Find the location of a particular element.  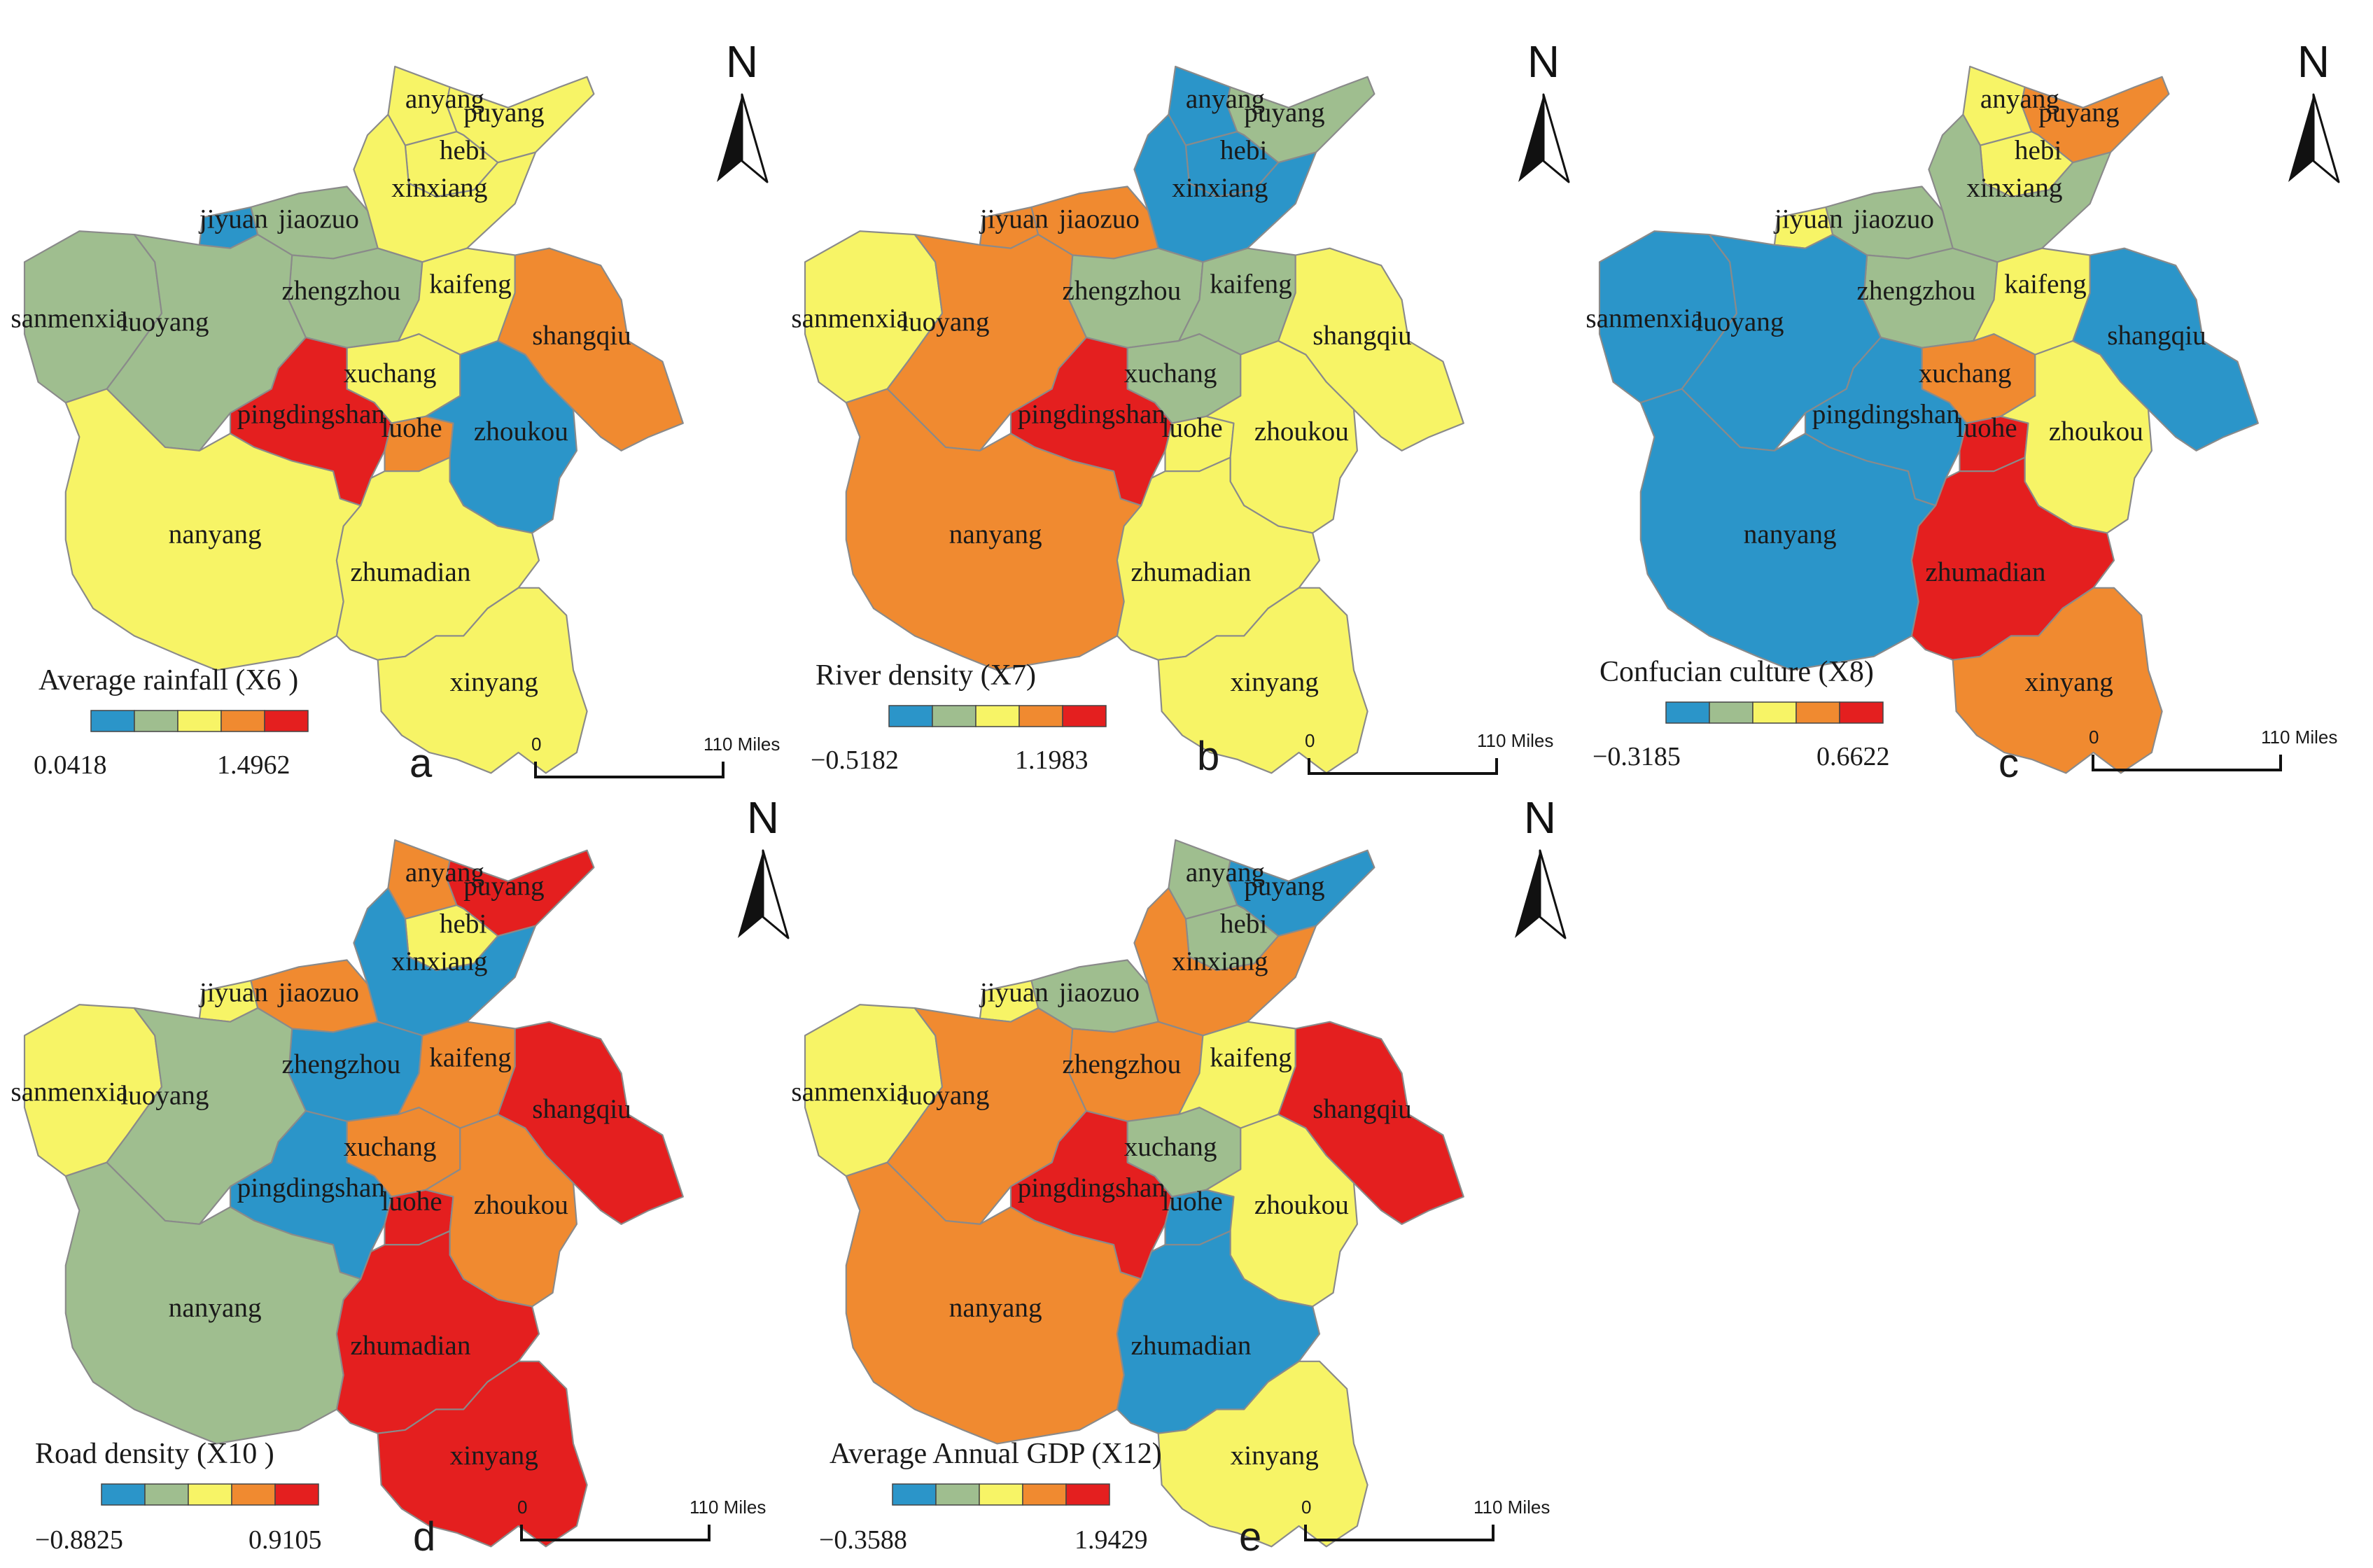

legend-max-value: 1.9429 is located at coordinates (1111, 1540).